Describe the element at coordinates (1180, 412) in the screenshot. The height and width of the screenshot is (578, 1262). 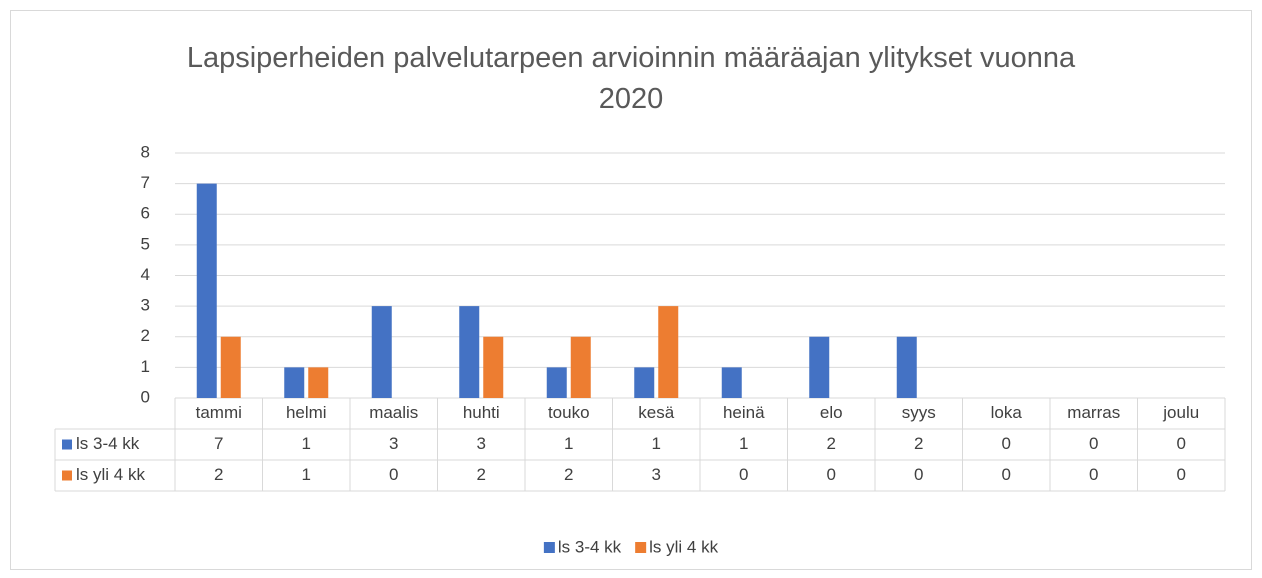
I see `x-tick-label: joulu` at that location.